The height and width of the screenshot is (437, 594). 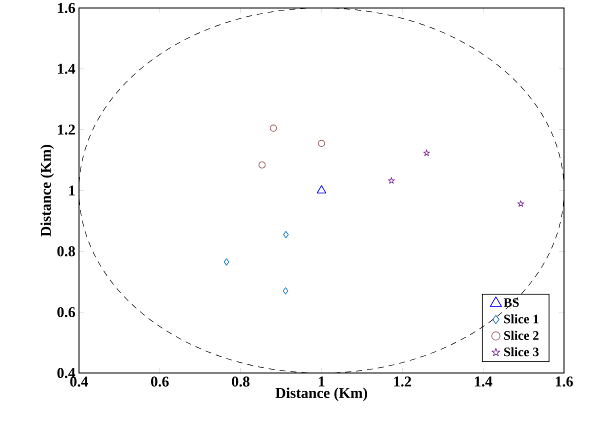 What do you see at coordinates (66, 312) in the screenshot?
I see `y-tick-label: 0.6` at bounding box center [66, 312].